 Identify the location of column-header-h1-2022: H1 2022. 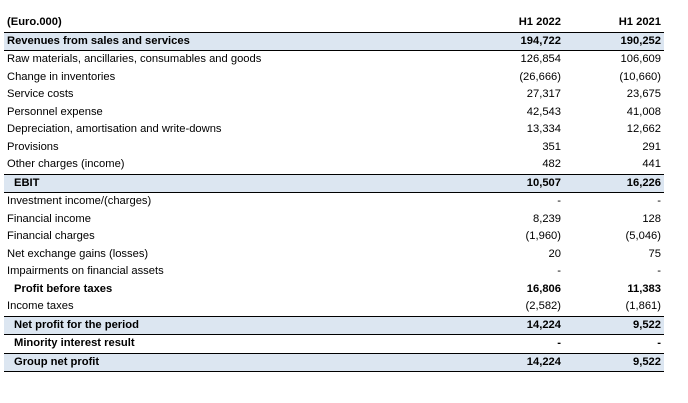
(528, 23).